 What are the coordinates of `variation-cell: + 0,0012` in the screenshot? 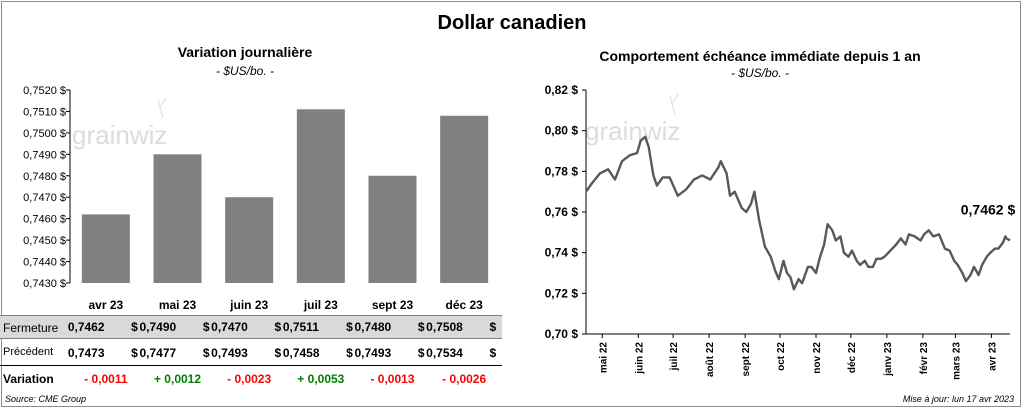 It's located at (177, 379).